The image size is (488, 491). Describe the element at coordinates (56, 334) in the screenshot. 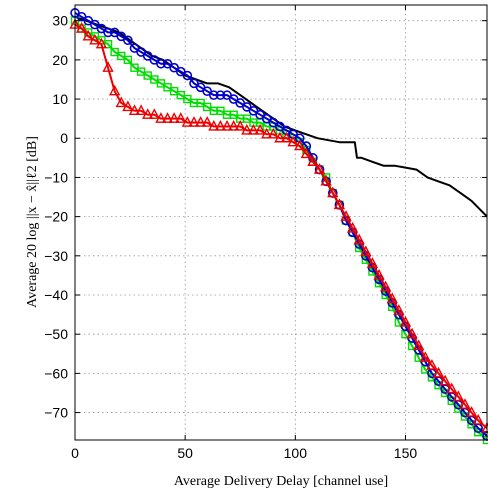

I see `y-tick-label: −50` at that location.